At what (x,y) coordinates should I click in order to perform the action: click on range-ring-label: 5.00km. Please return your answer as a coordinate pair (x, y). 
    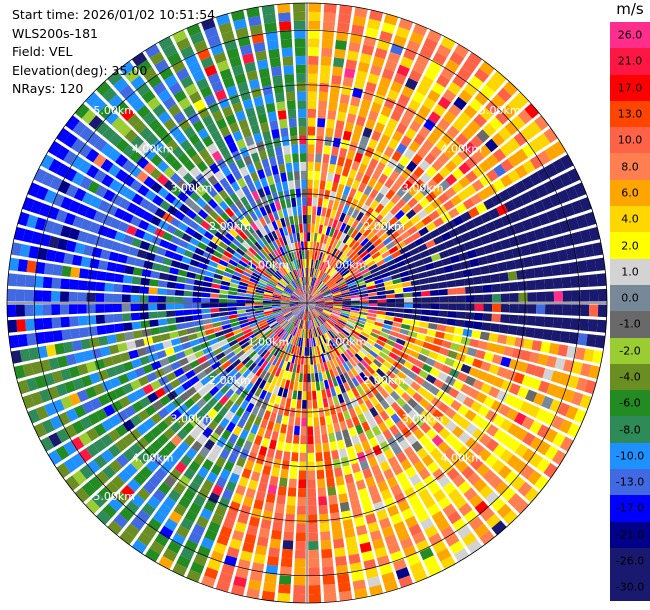
    Looking at the image, I should click on (114, 496).